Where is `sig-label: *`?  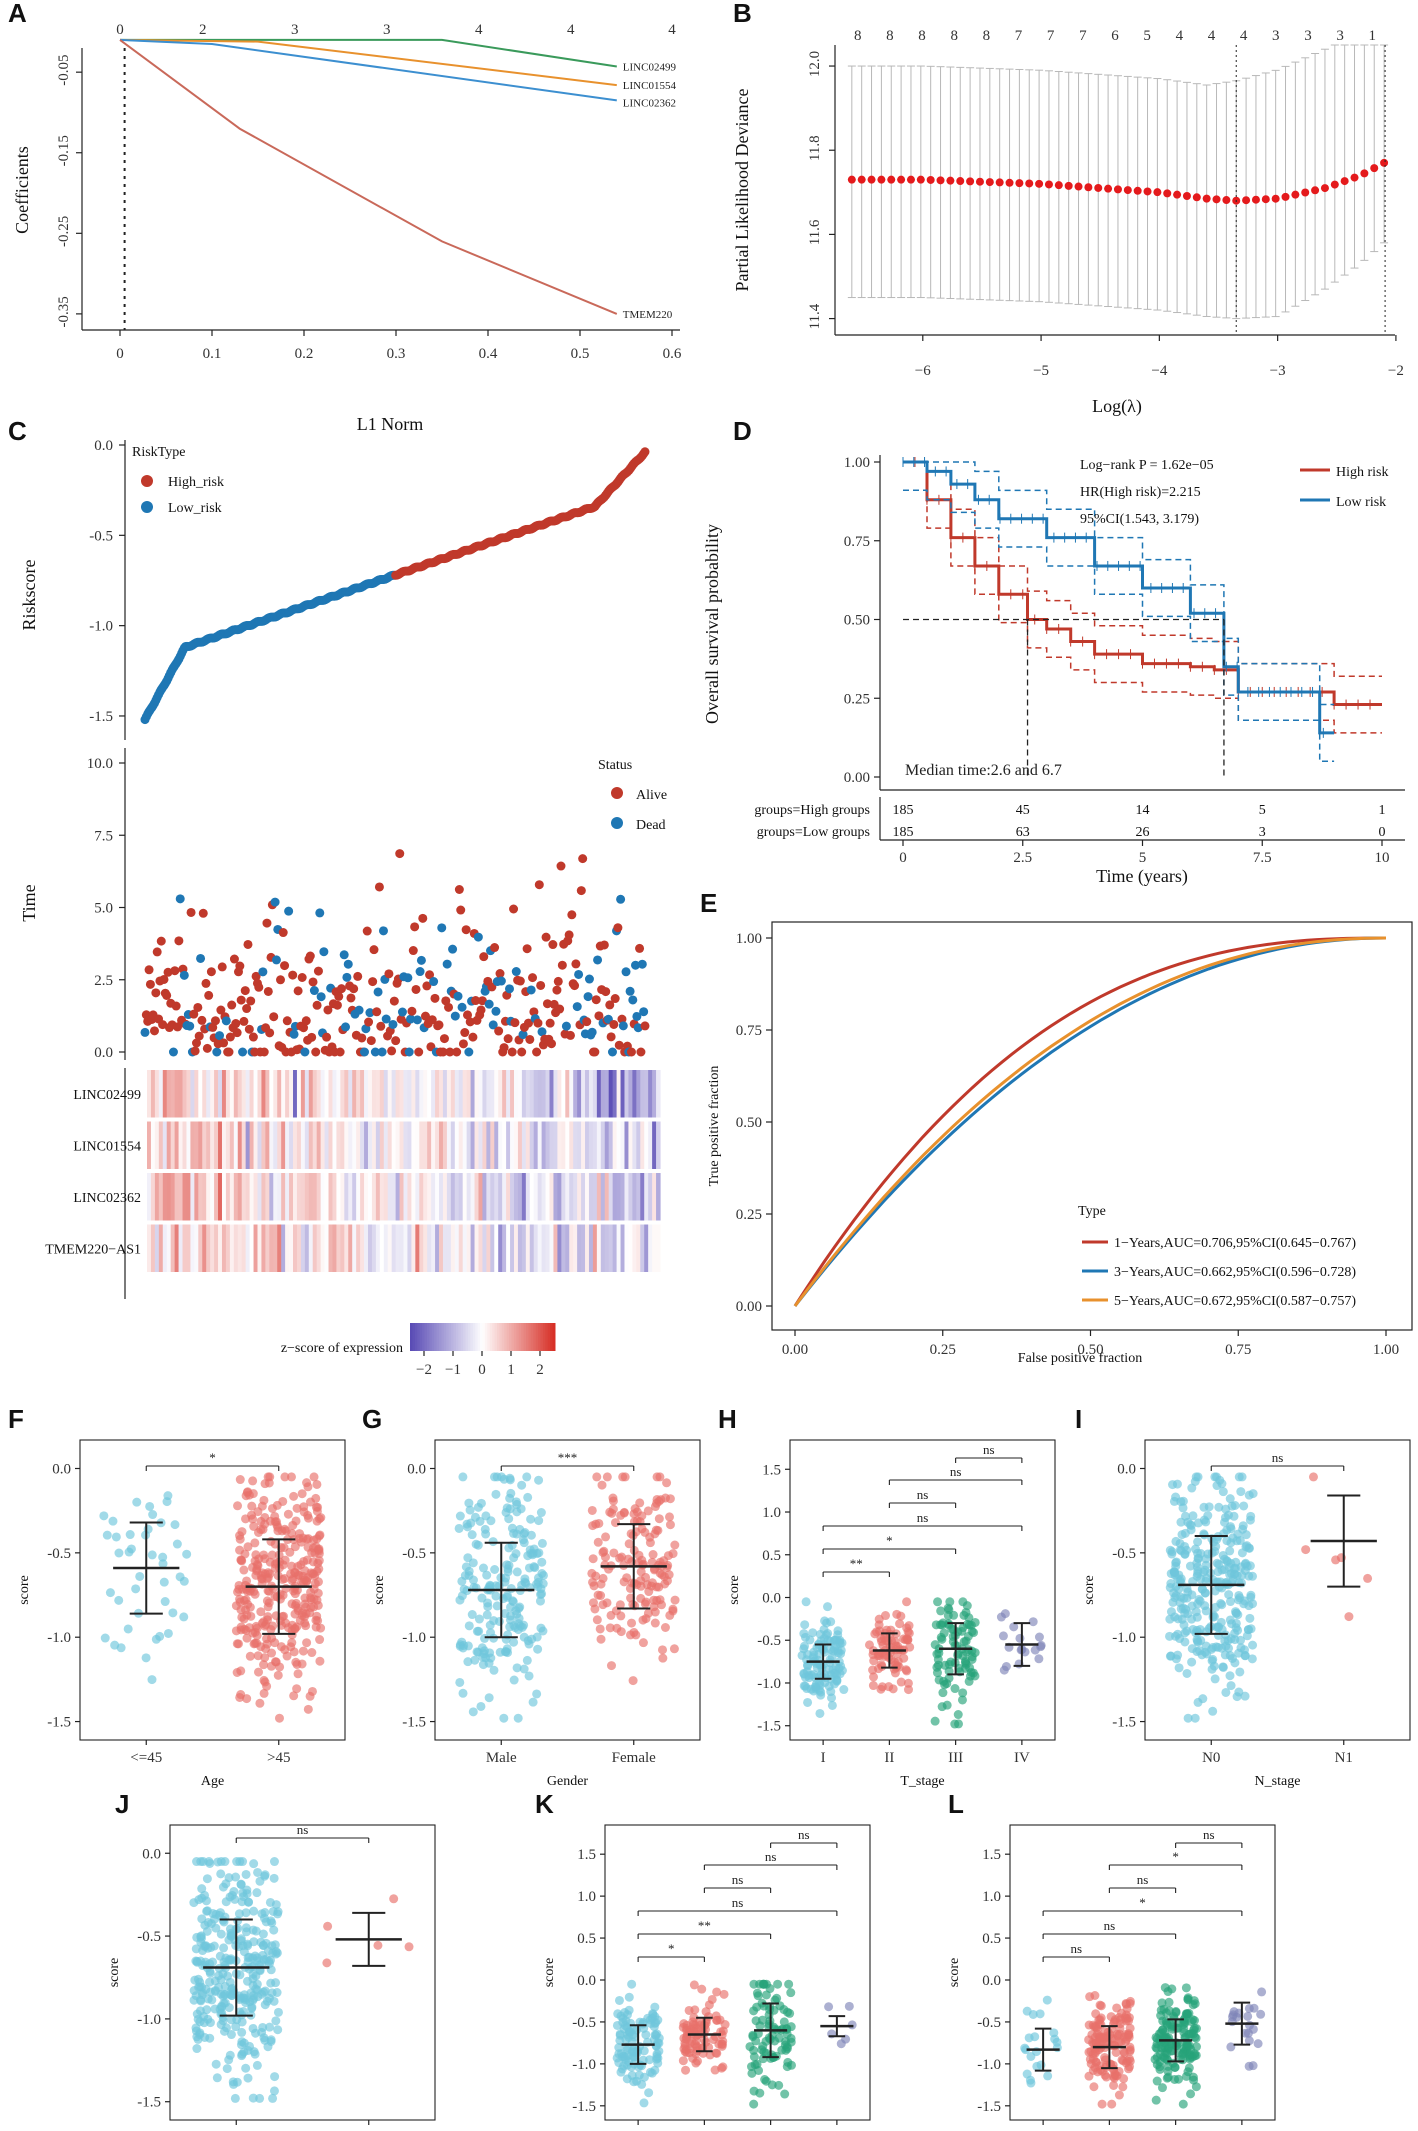 sig-label: * is located at coordinates (1142, 1902).